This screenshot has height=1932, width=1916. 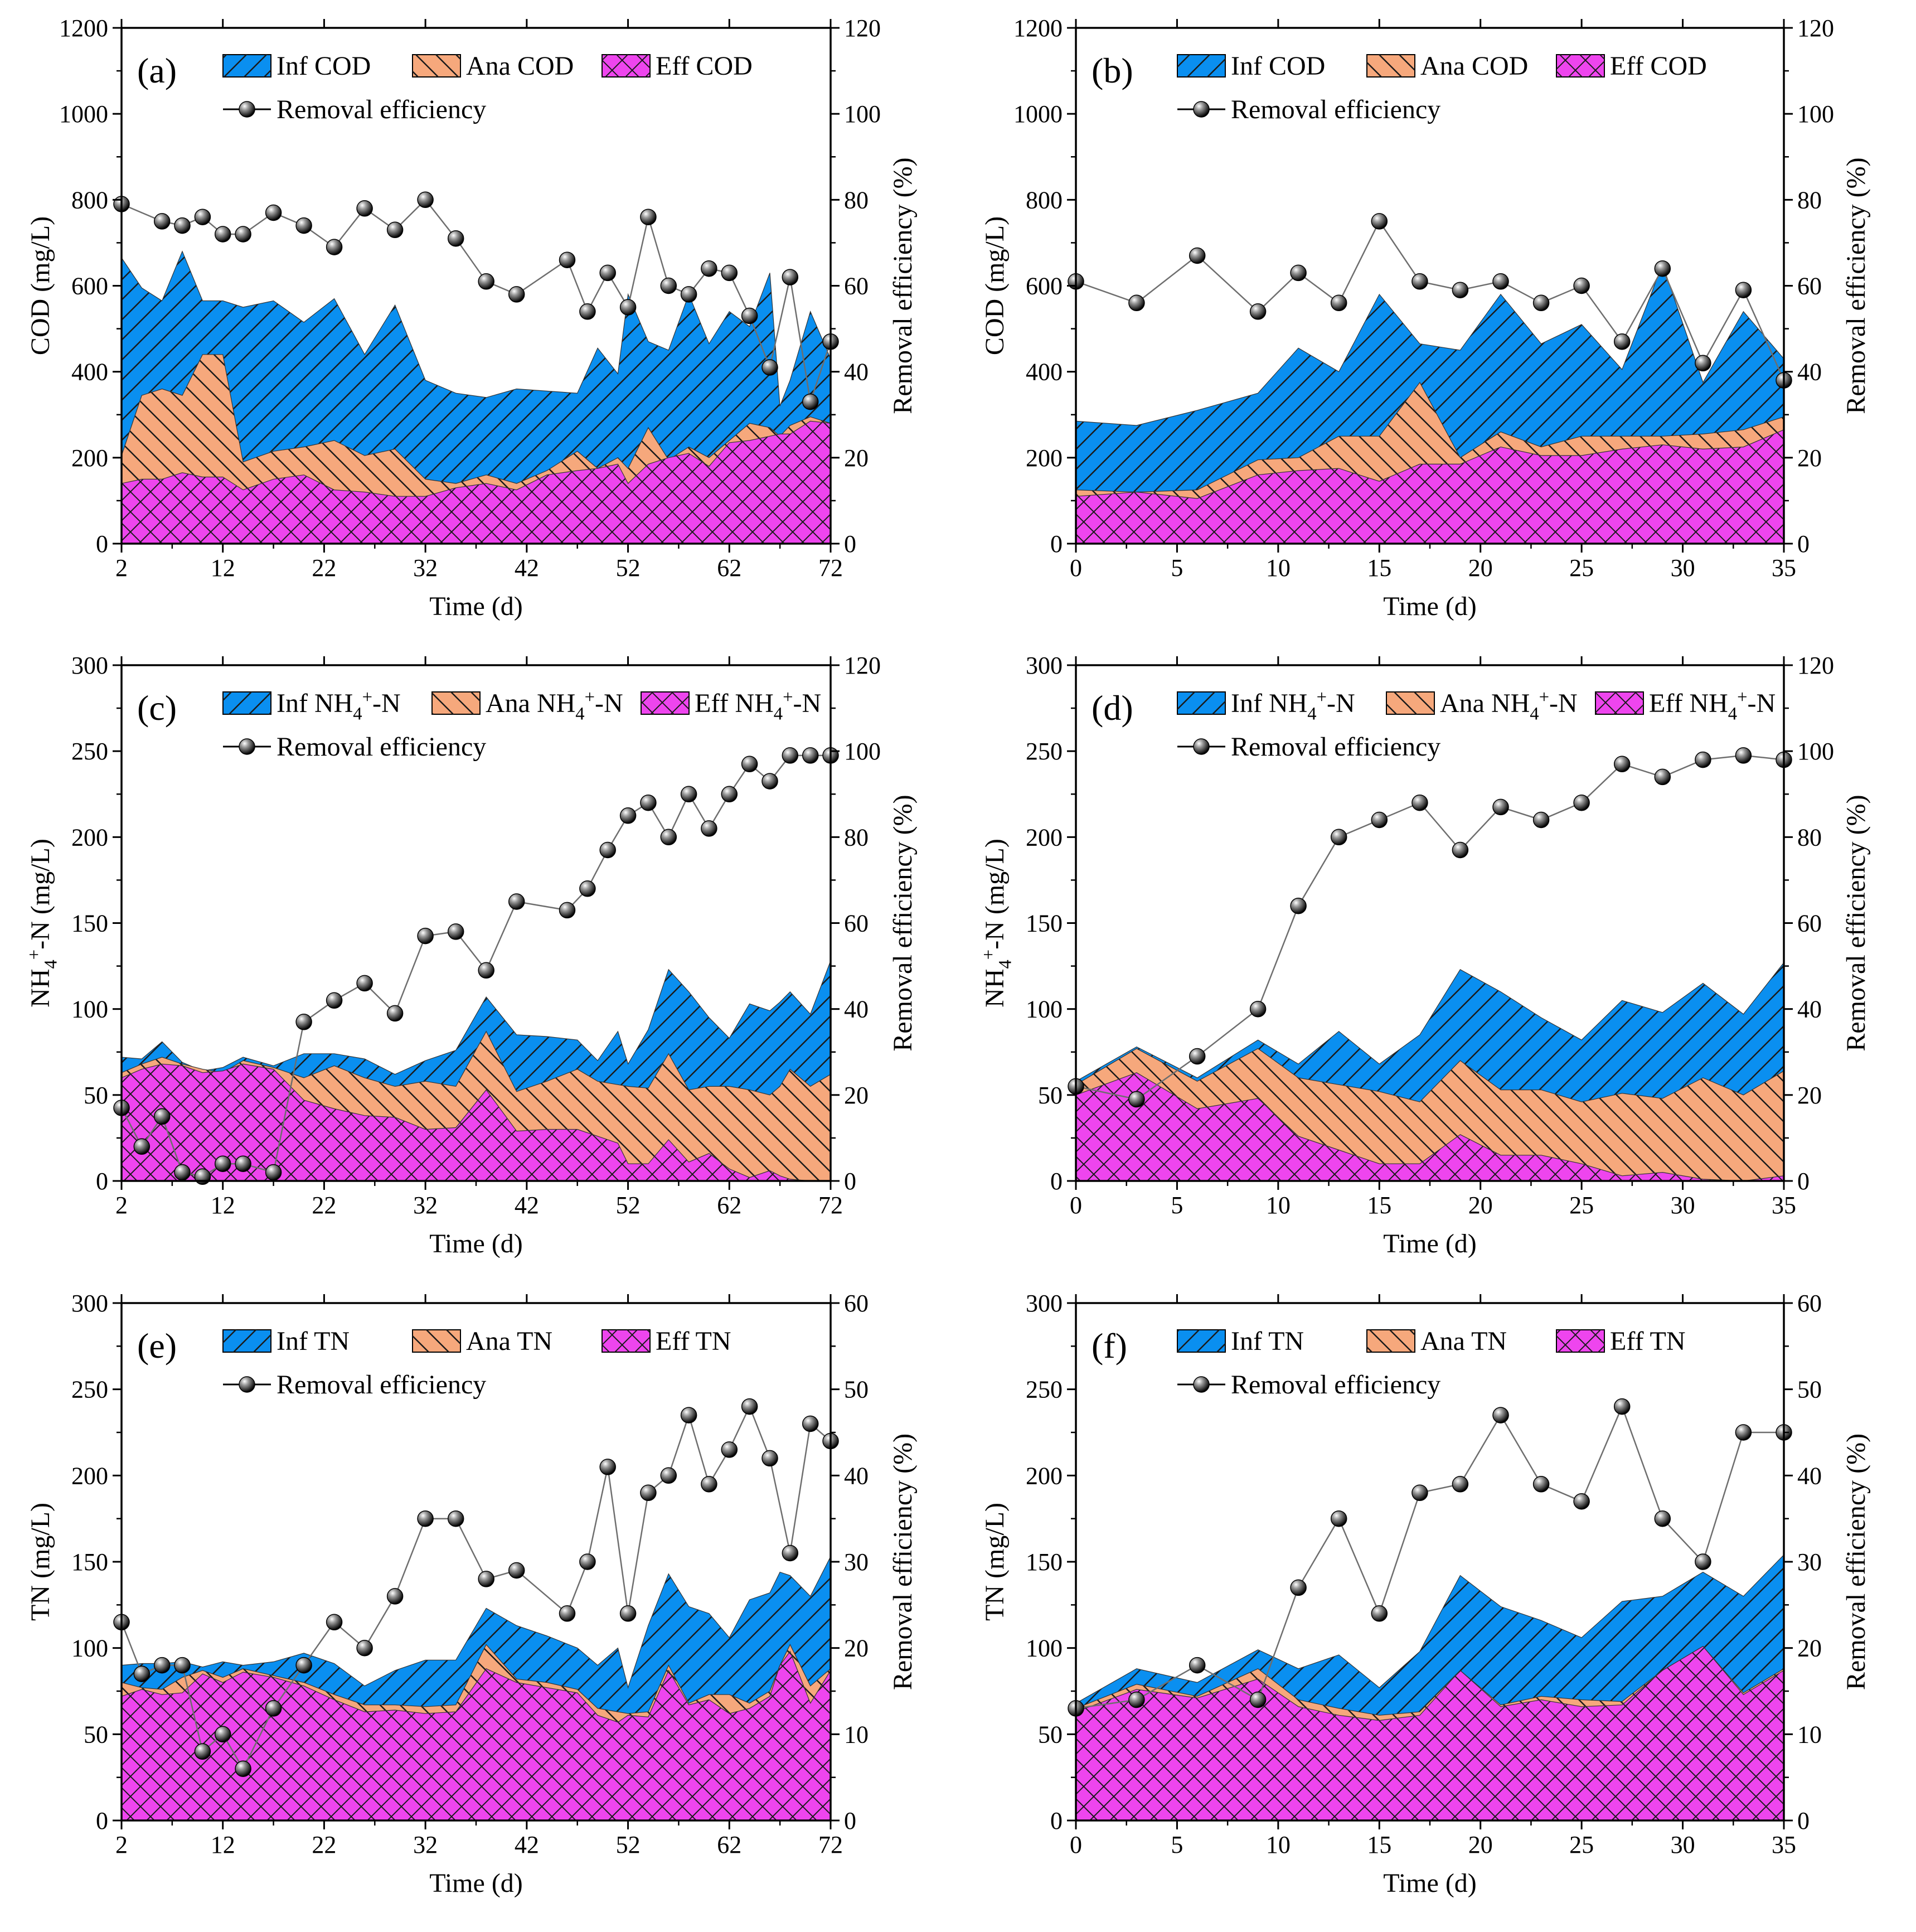 I want to click on legend-label-inf: Inf TN, so click(x=1267, y=1341).